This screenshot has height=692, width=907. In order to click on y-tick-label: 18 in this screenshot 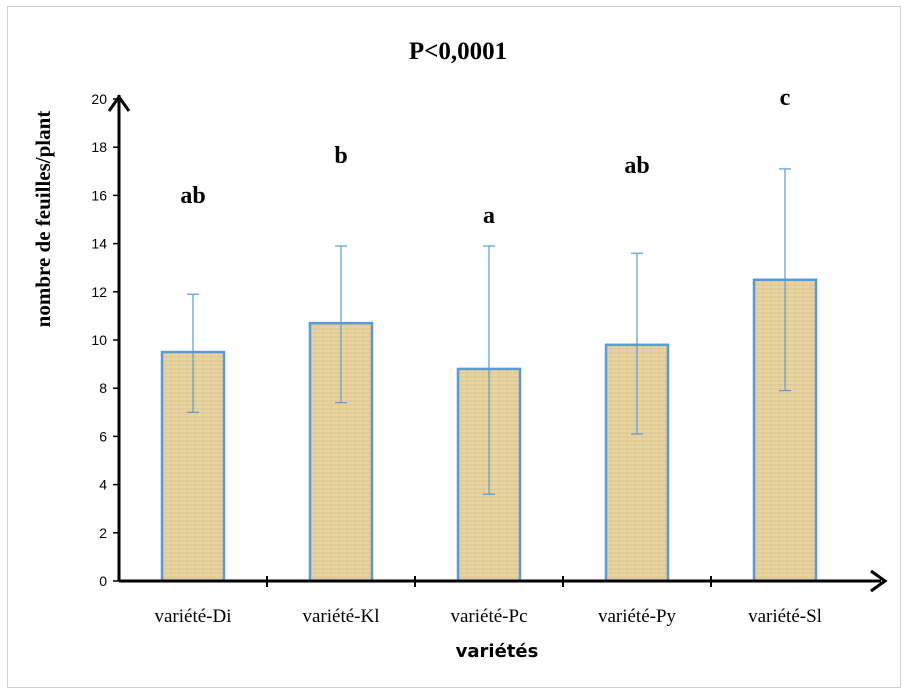, I will do `click(99, 147)`.